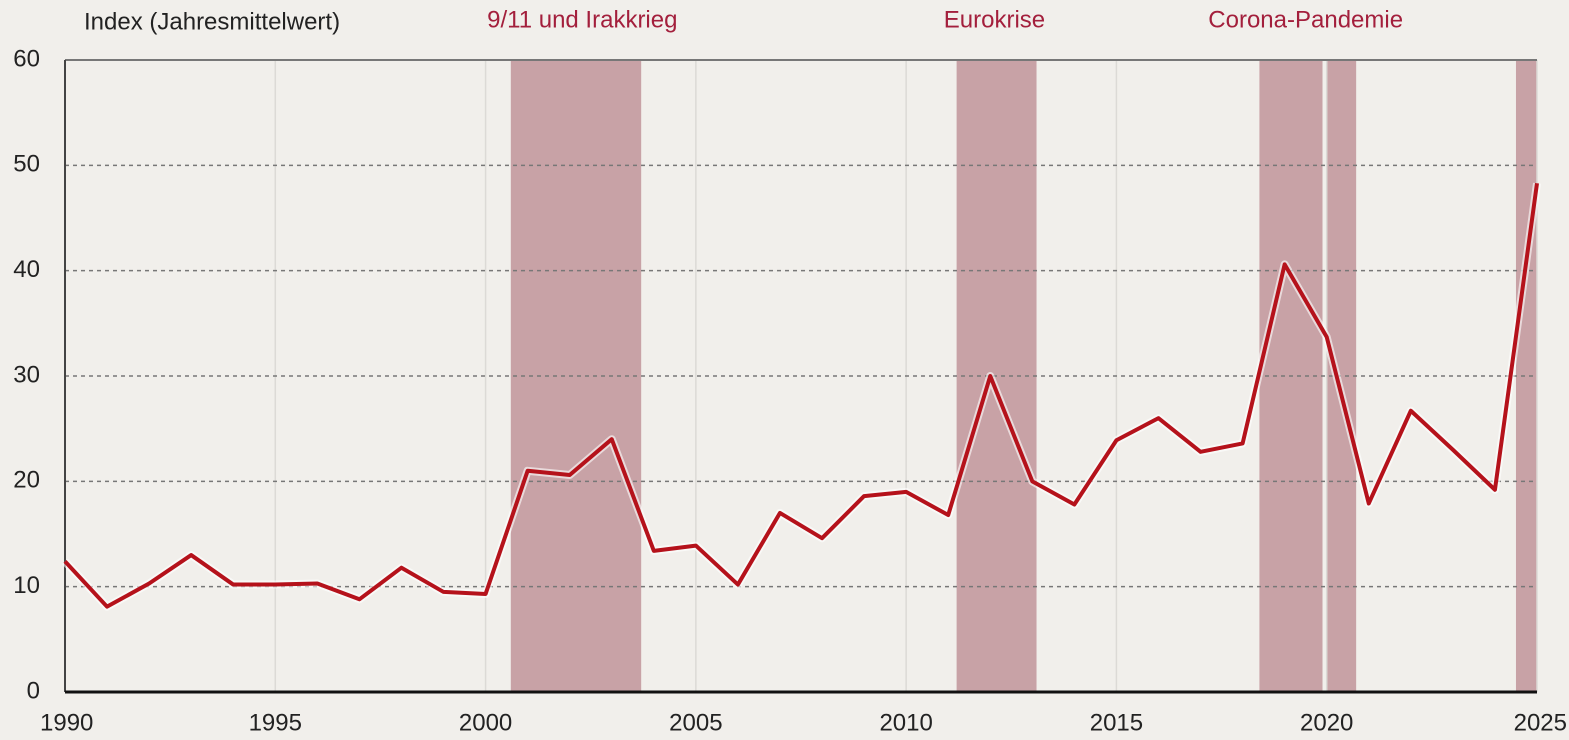 This screenshot has width=1569, height=740. I want to click on y-tick-label: 60, so click(26, 58).